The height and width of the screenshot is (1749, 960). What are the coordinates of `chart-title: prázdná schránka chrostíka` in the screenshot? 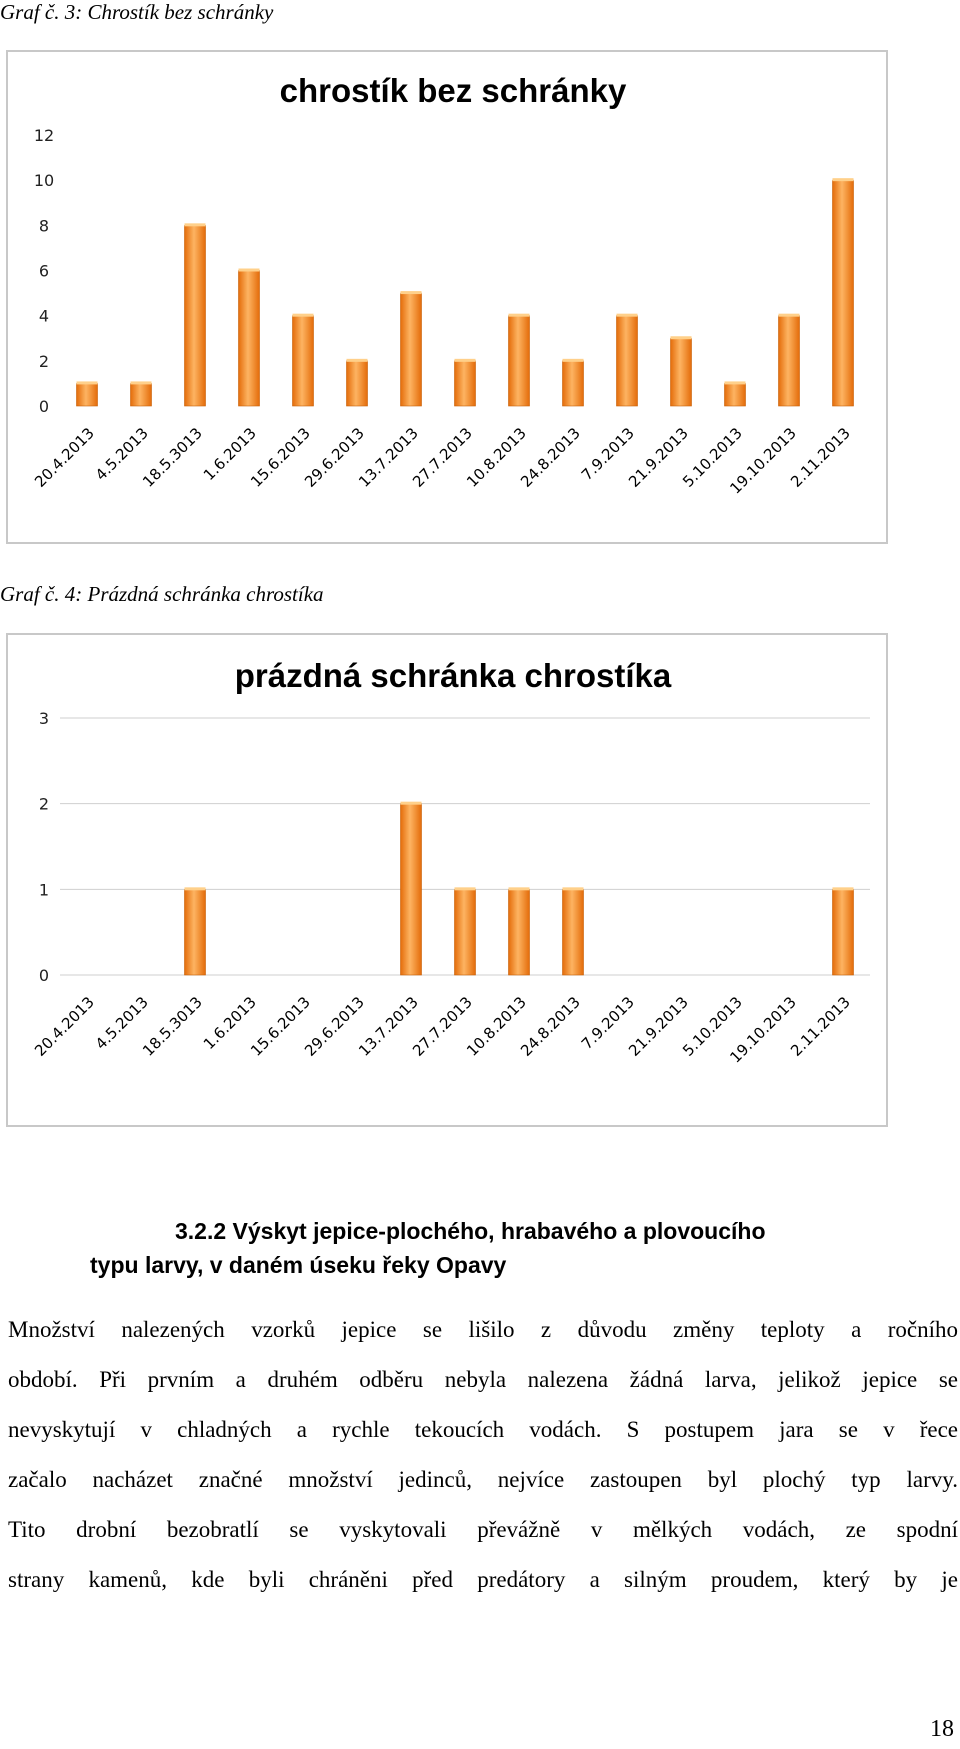 It's located at (453, 675).